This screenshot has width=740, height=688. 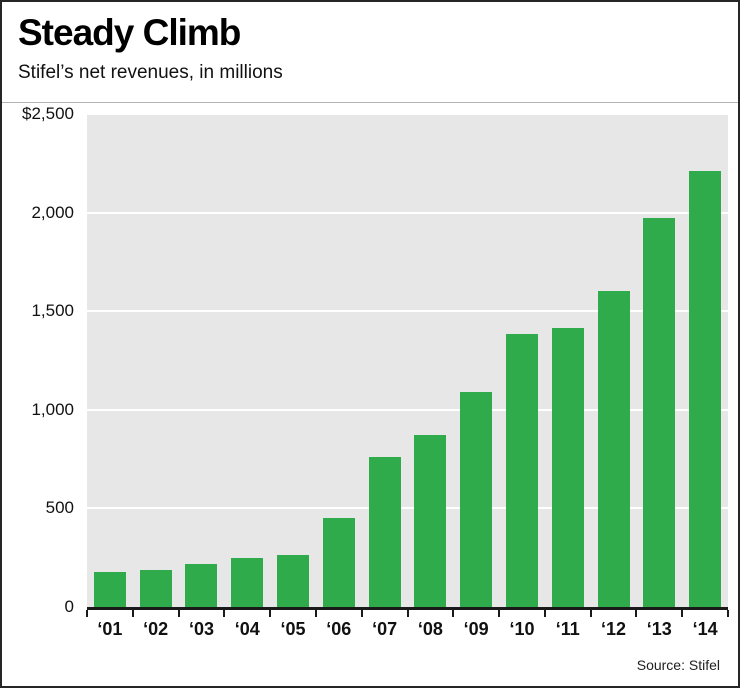 I want to click on x-tick-label: ‘02, so click(x=156, y=629).